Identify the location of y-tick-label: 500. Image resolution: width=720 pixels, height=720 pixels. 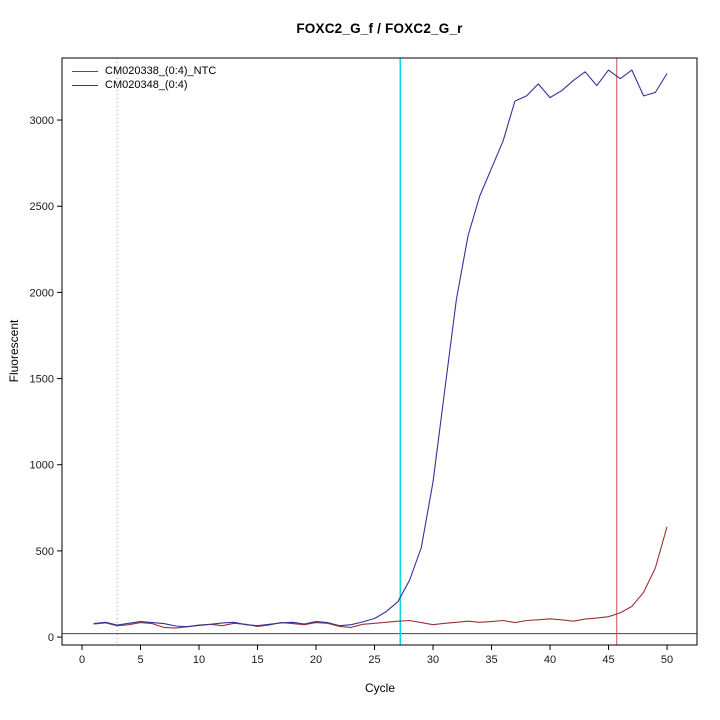
(45, 552).